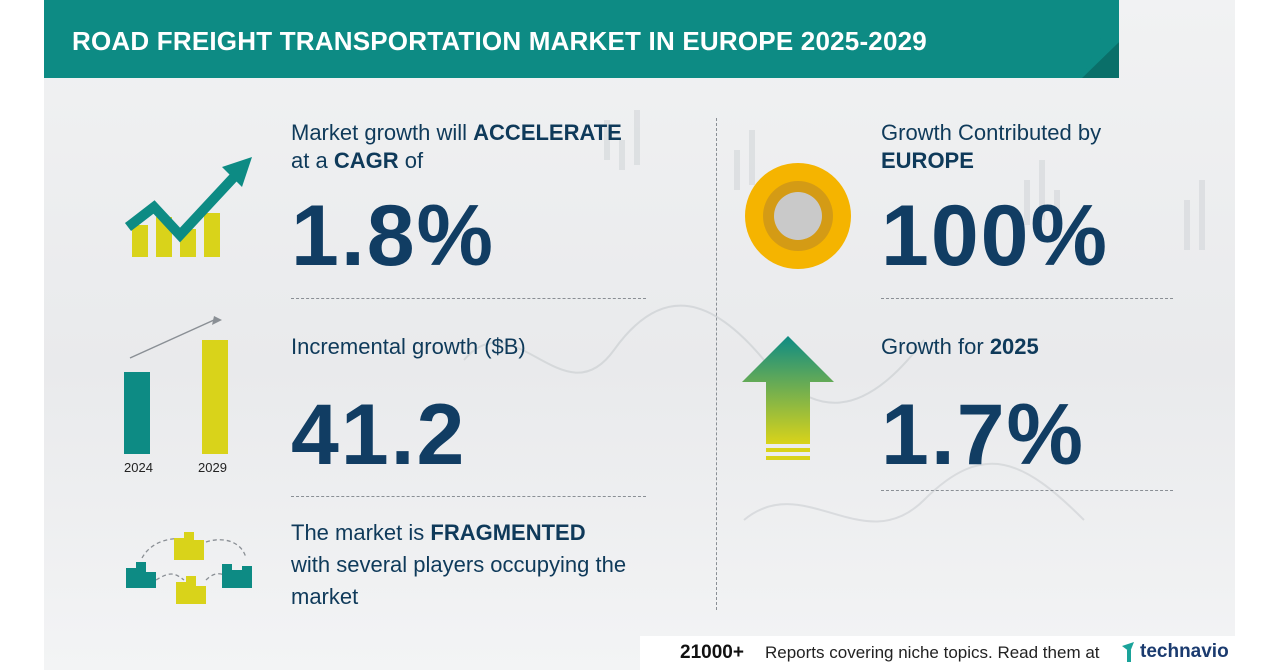  Describe the element at coordinates (176, 385) in the screenshot. I see `incremental-bars-icon` at that location.